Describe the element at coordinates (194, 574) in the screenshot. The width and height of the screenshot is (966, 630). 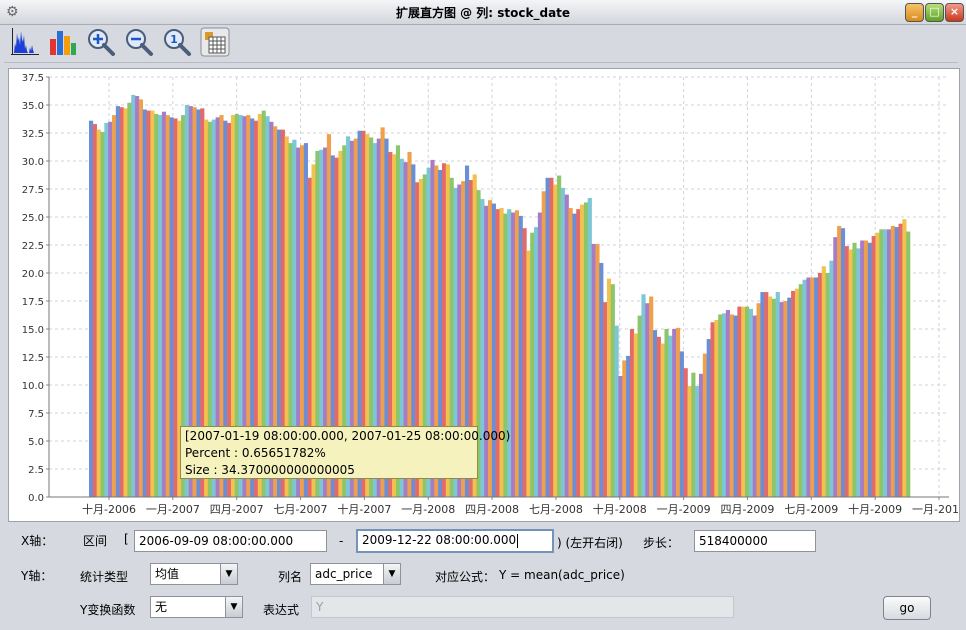
I see `stat-type-select: 均值 ▼` at that location.